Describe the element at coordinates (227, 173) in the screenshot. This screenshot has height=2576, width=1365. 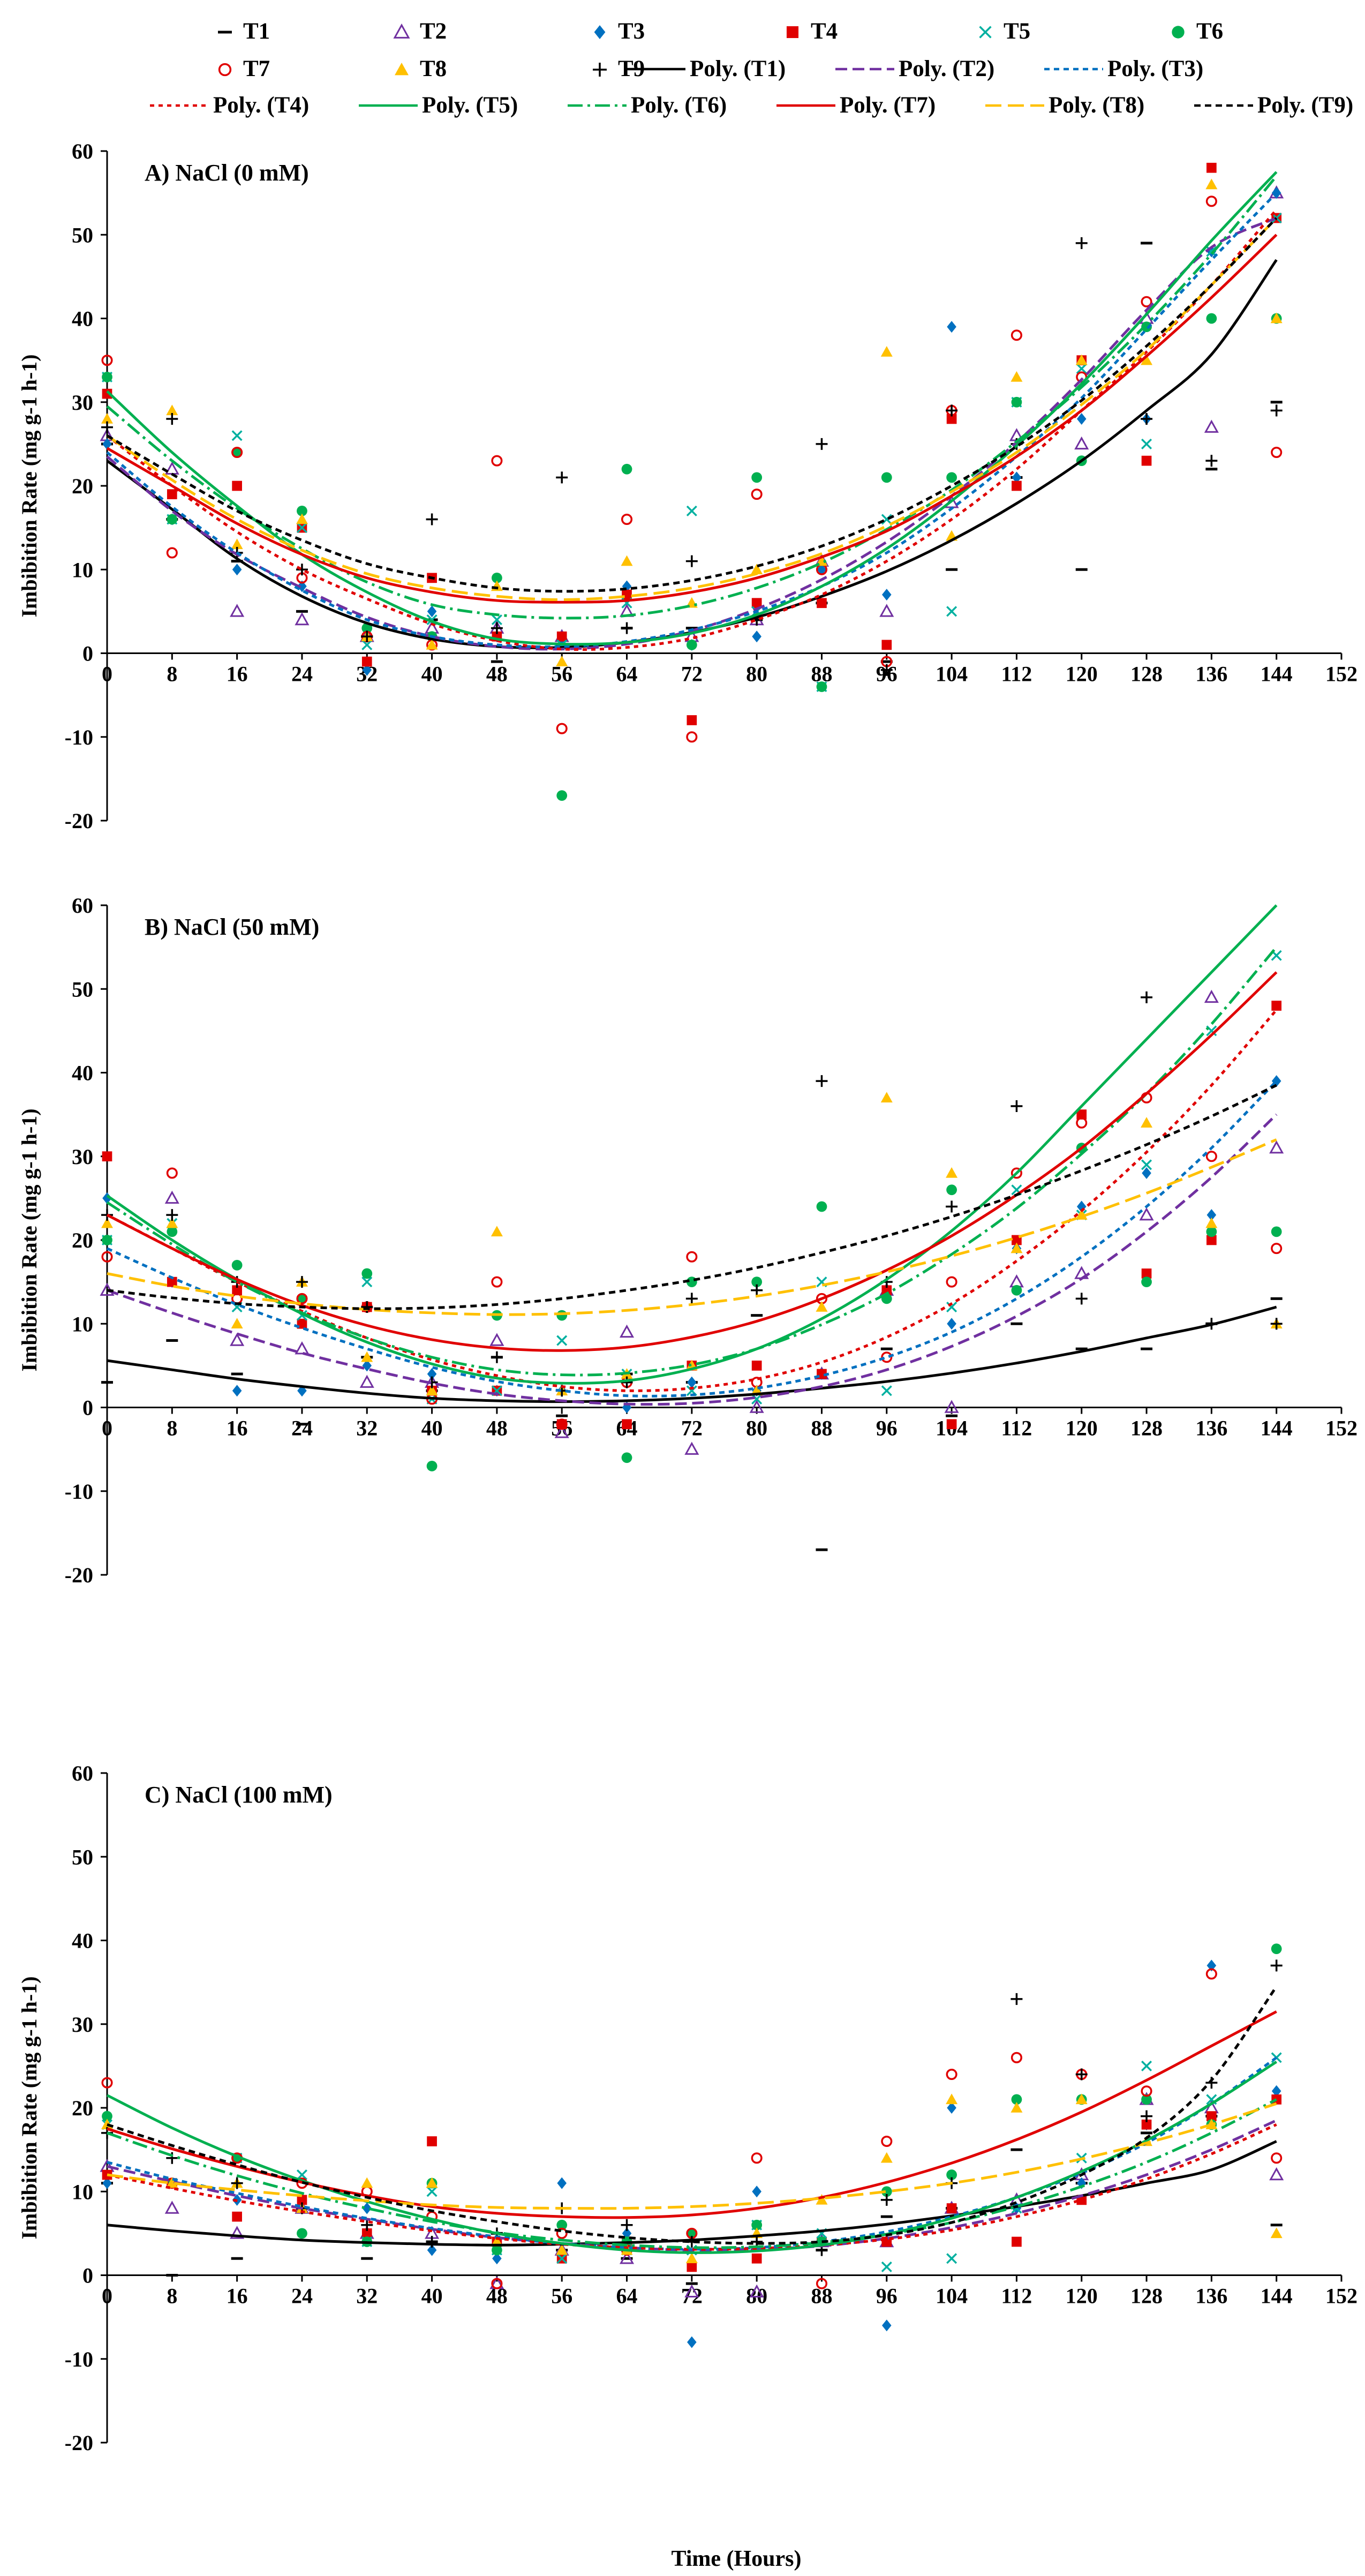
I see `panel-title: A) NaCl (0 mM)` at that location.